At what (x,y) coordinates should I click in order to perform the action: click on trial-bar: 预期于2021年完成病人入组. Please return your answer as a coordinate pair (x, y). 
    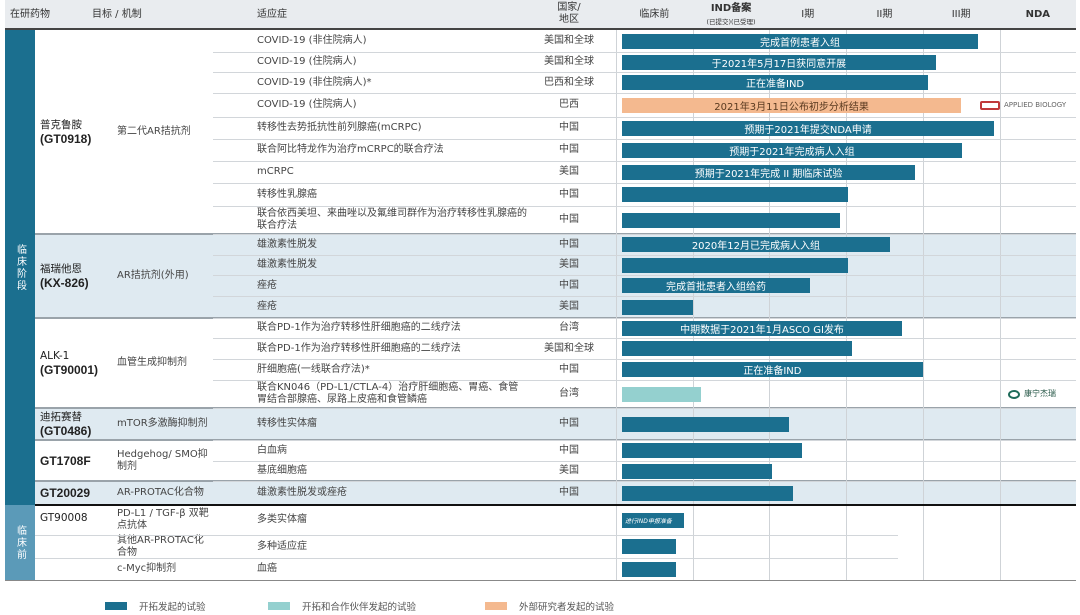
    Looking at the image, I should click on (792, 150).